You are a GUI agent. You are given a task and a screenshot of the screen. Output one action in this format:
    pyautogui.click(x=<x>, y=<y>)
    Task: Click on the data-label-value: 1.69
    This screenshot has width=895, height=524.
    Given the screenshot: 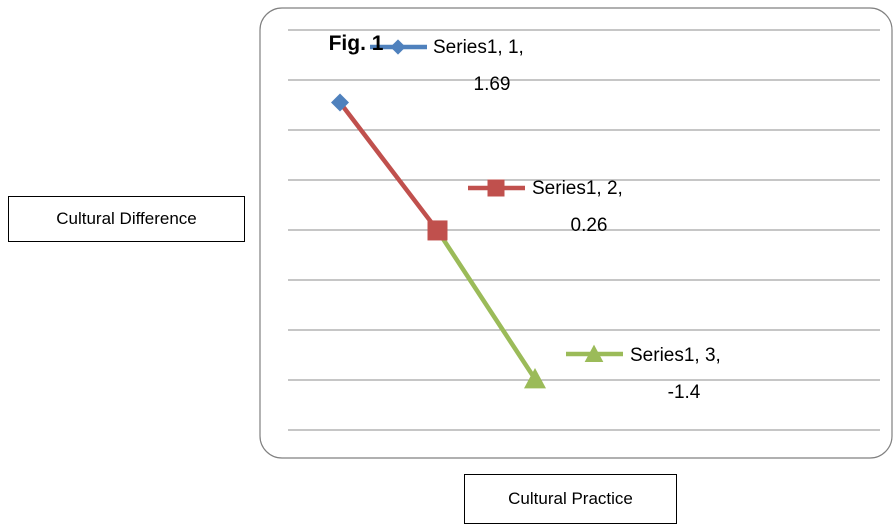 What is the action you would take?
    pyautogui.click(x=492, y=84)
    